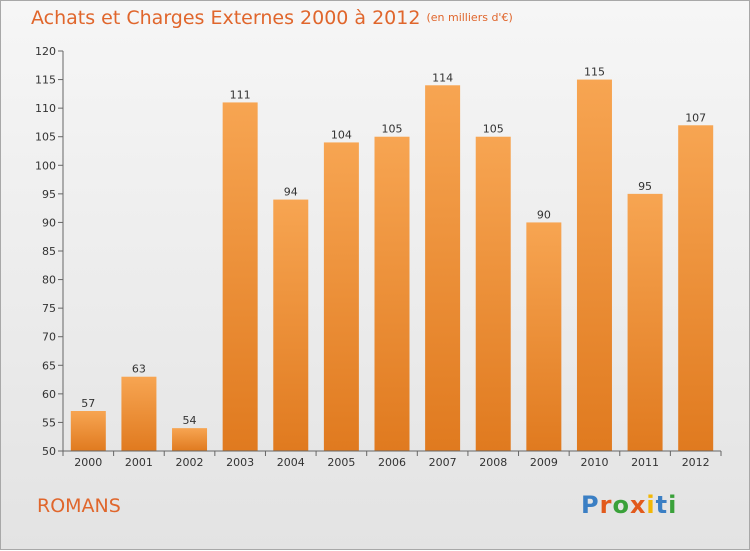  What do you see at coordinates (645, 462) in the screenshot?
I see `x-tick-label: 2011` at bounding box center [645, 462].